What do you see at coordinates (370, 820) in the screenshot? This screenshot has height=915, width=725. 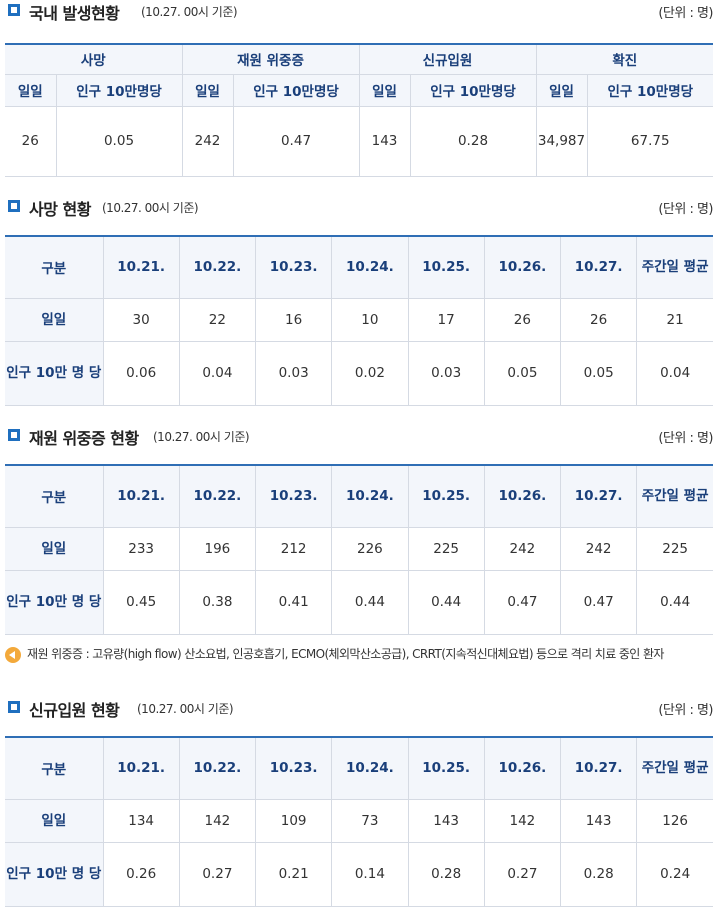 I see `table-cell: 73` at bounding box center [370, 820].